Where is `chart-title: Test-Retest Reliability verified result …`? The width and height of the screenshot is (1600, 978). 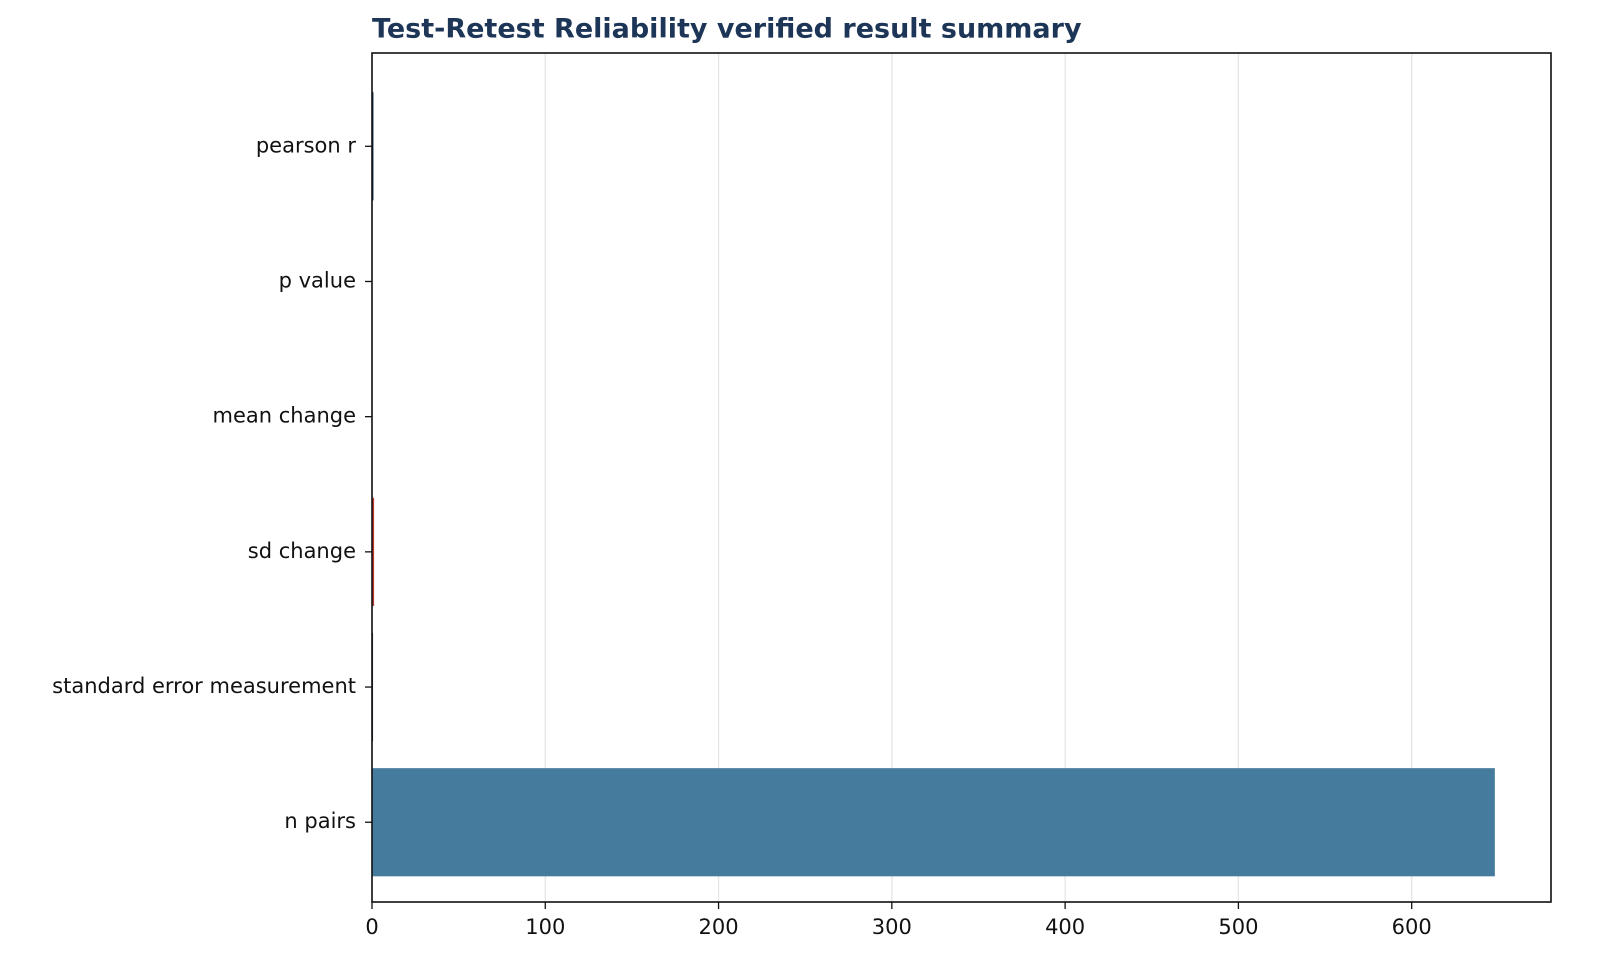
chart-title: Test-Retest Reliability verified result … is located at coordinates (727, 29).